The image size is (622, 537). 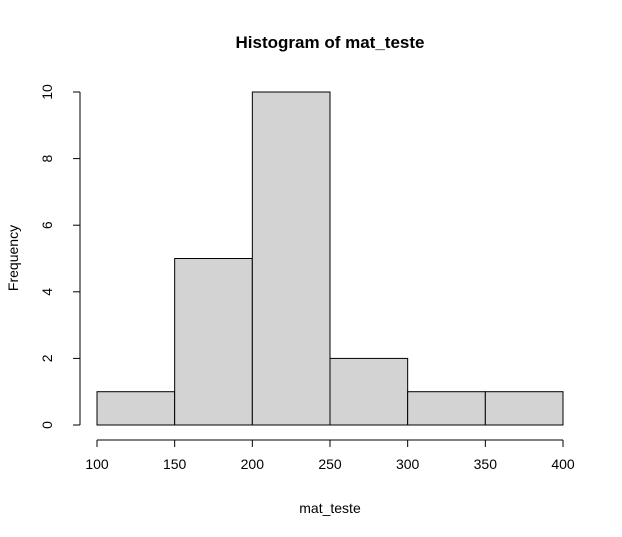 What do you see at coordinates (13, 258) in the screenshot?
I see `y-axis-label: Frequency` at bounding box center [13, 258].